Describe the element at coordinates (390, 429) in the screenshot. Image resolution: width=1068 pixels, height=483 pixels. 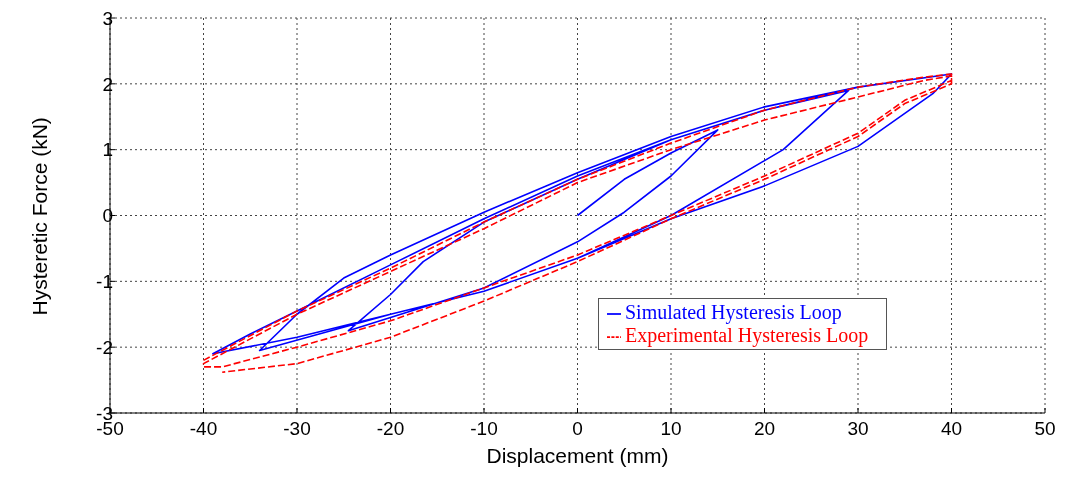
I see `x-tick-label: -20` at that location.